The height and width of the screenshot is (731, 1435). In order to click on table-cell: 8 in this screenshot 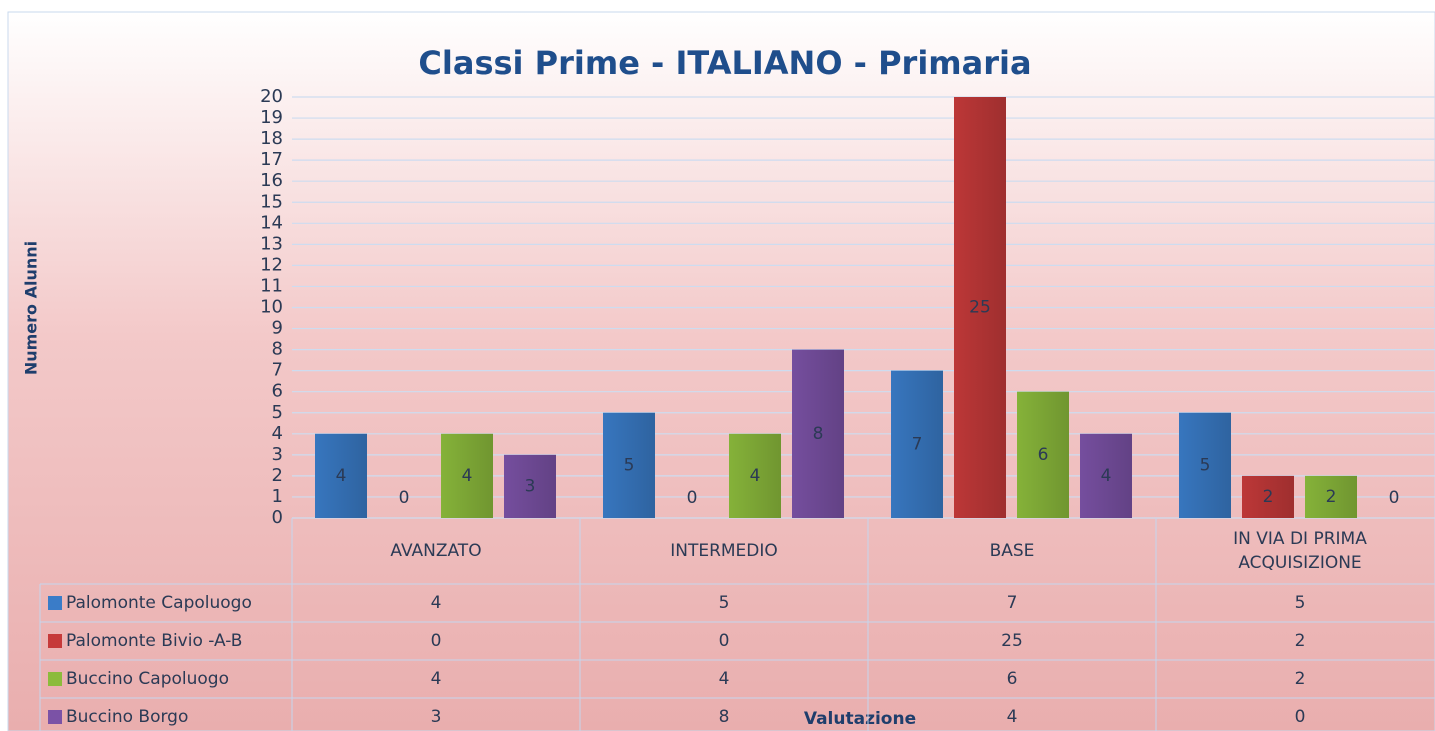, I will do `click(724, 717)`.